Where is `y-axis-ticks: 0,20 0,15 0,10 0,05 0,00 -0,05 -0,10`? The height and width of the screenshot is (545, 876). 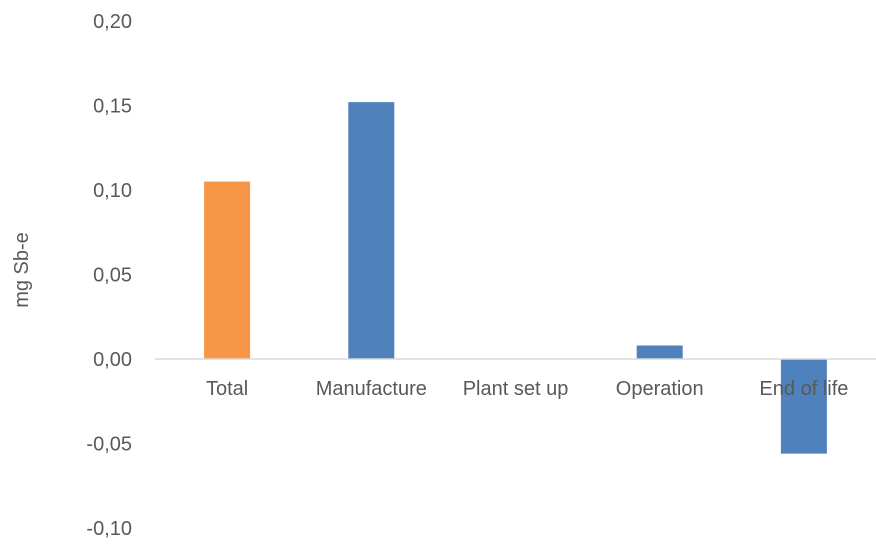
y-axis-ticks: 0,20 0,15 0,10 0,05 0,00 -0,05 -0,10 is located at coordinates (109, 275).